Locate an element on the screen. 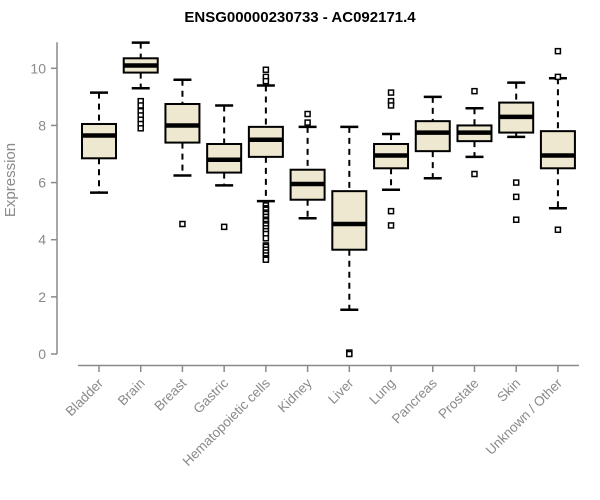  box-skin is located at coordinates (516, 152).